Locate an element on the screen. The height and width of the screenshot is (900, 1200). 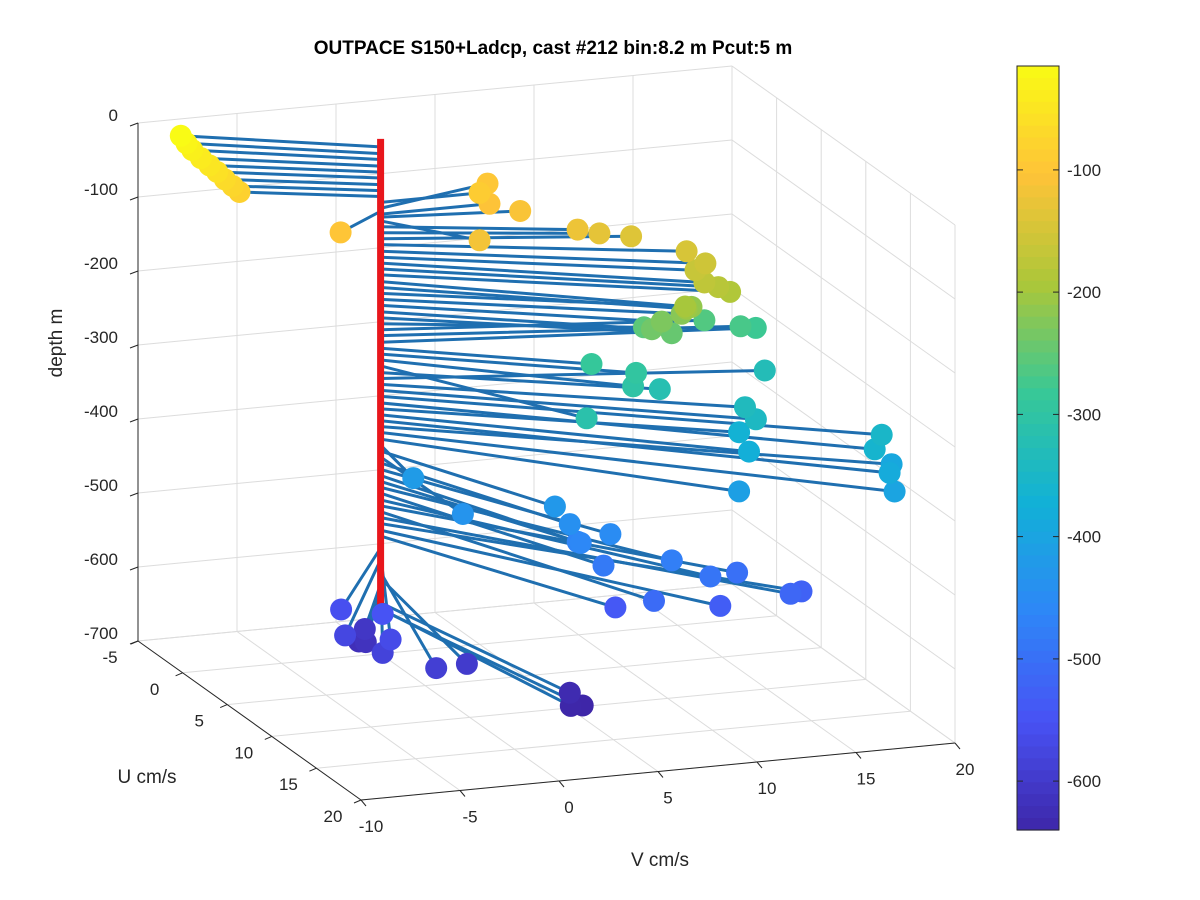
colorbar-gradient is located at coordinates (1038, 448).